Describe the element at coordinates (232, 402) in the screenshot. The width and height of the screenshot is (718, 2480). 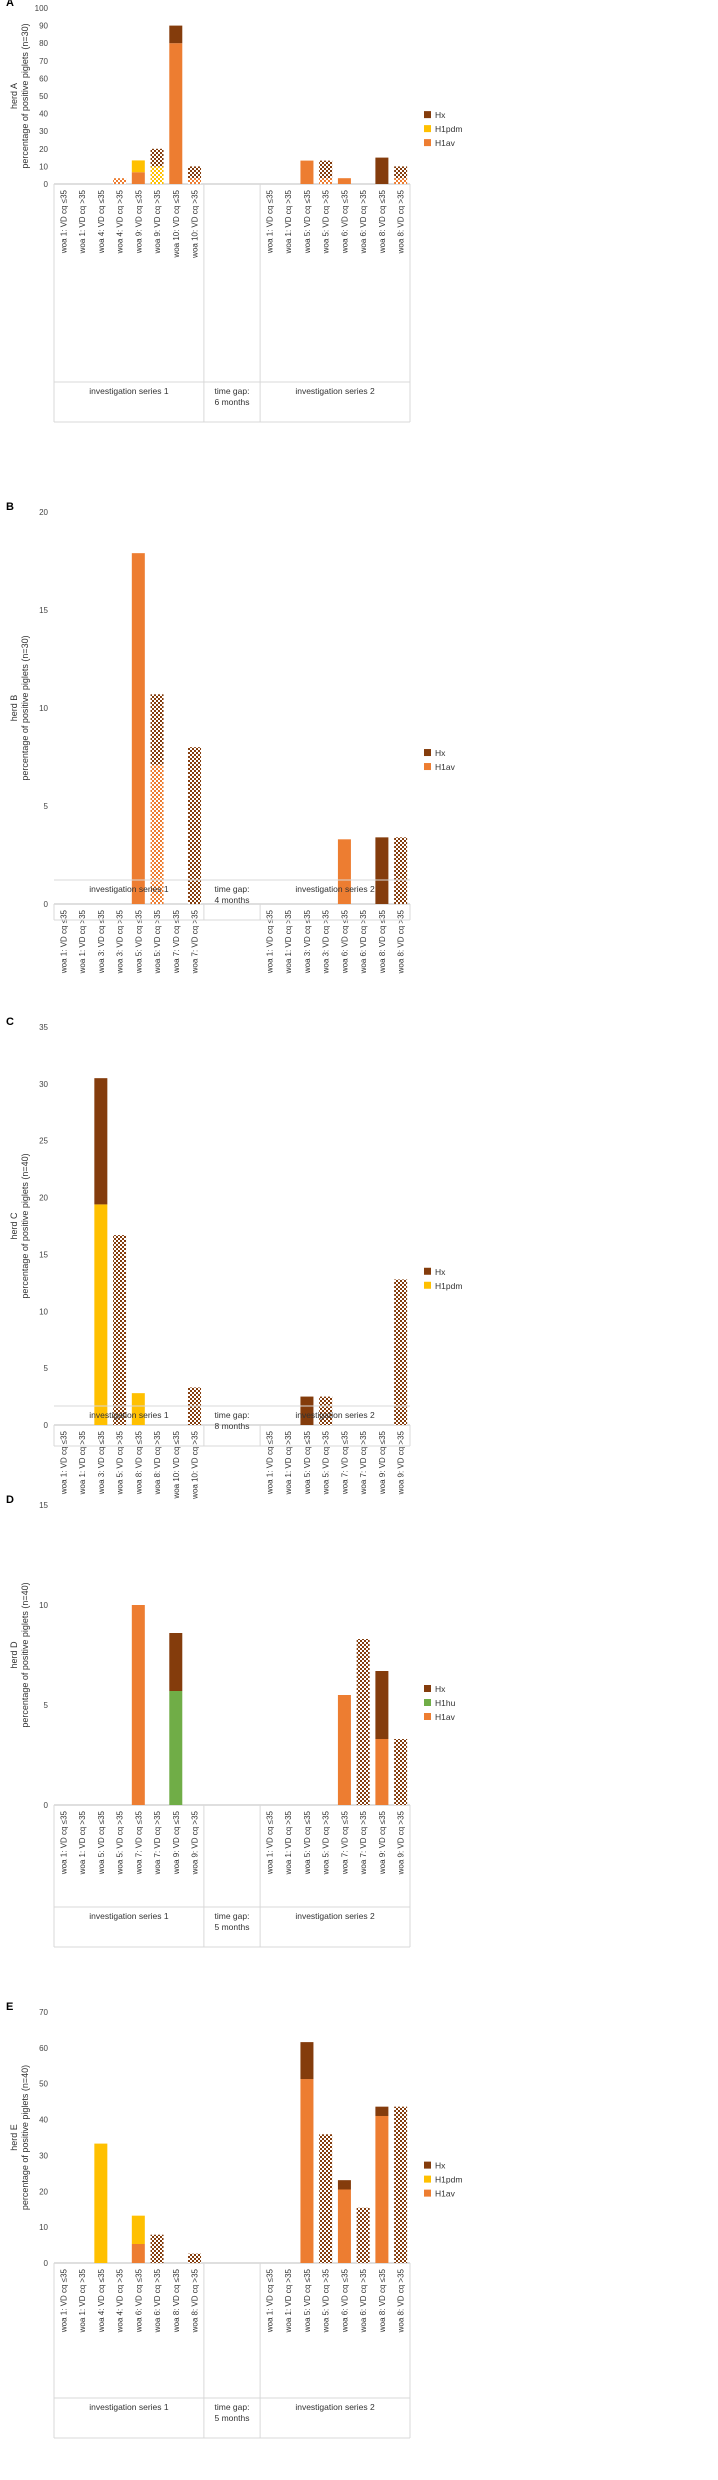
I see `group-label: 6 months` at that location.